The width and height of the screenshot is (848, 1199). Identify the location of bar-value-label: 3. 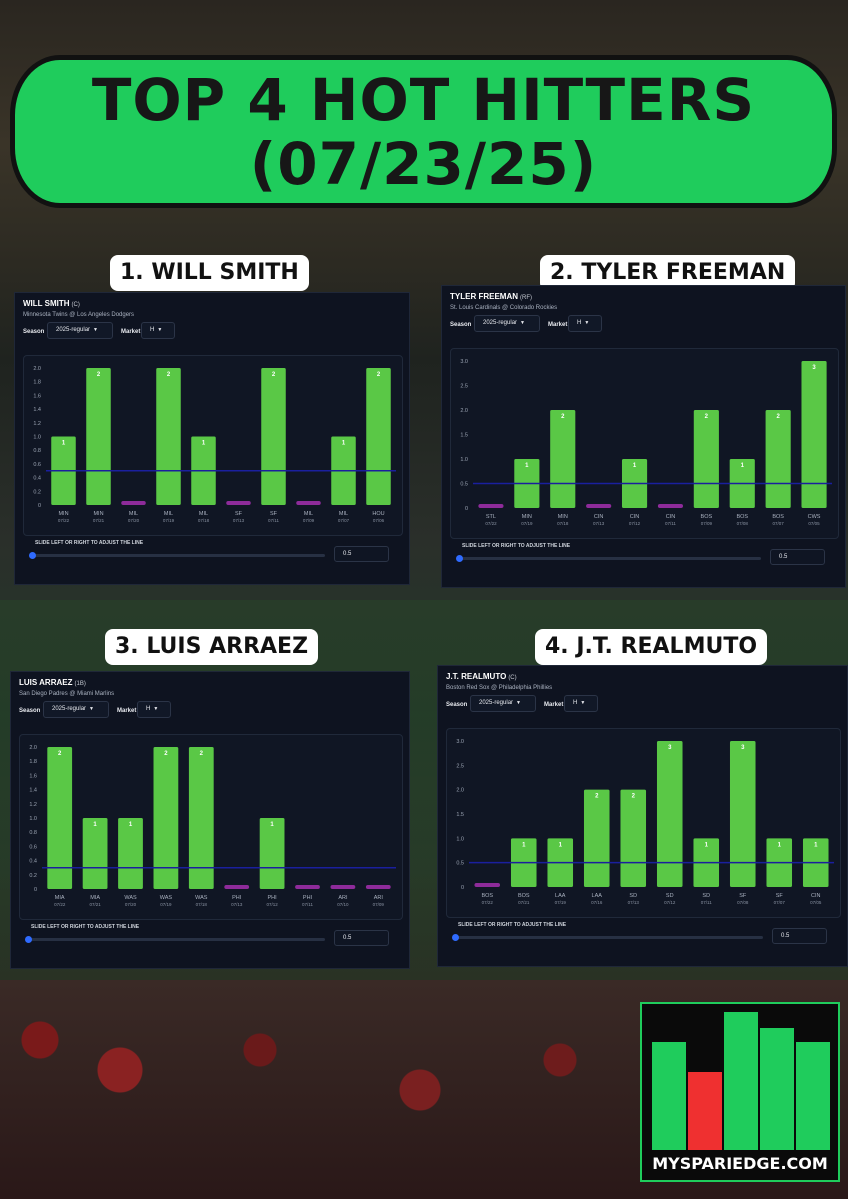
(814, 368).